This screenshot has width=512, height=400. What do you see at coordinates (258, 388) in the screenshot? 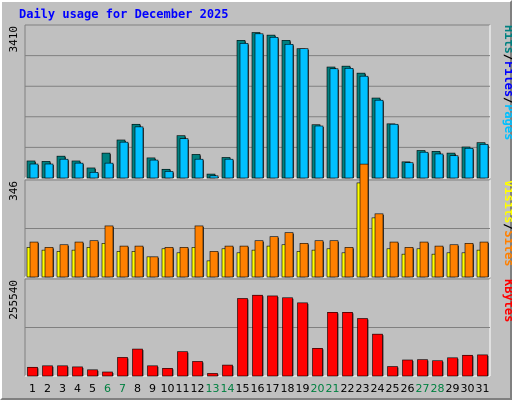
I see `x-tick-label-day-16: 16` at bounding box center [258, 388].